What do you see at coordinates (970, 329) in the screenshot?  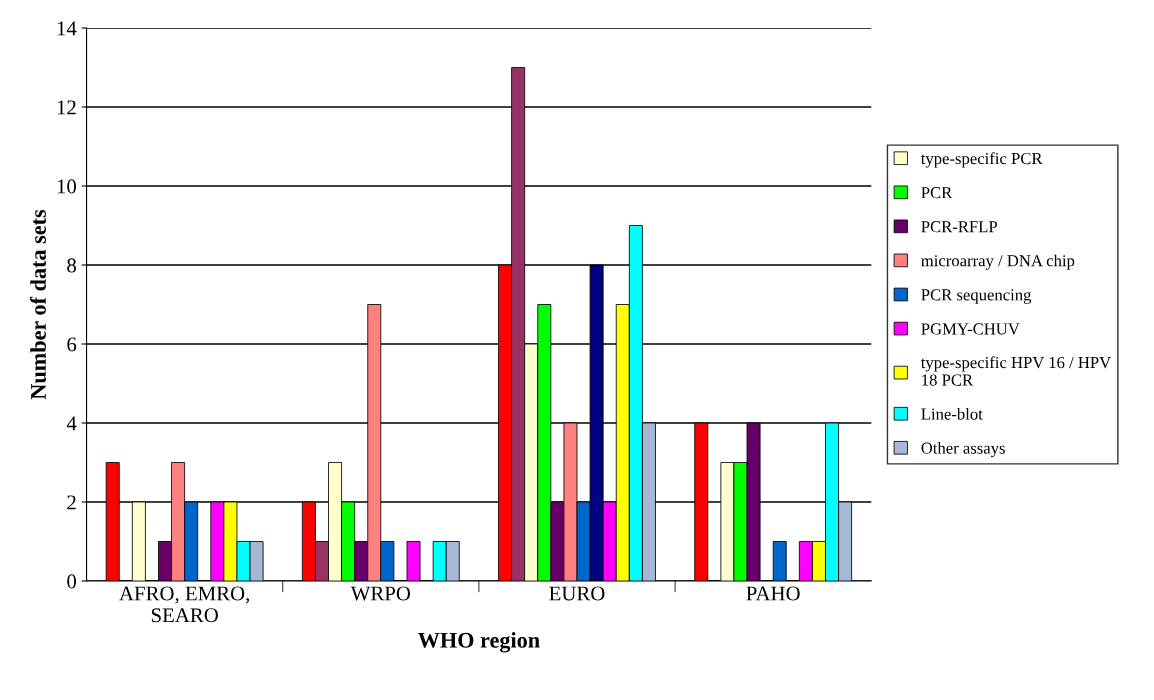 I see `legend-label: PGMY-CHUV` at bounding box center [970, 329].